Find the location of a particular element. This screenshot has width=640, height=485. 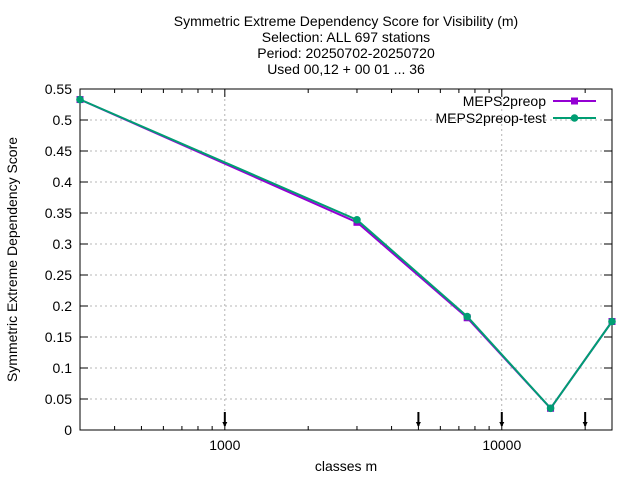

class-marker-arrows is located at coordinates (405, 419).